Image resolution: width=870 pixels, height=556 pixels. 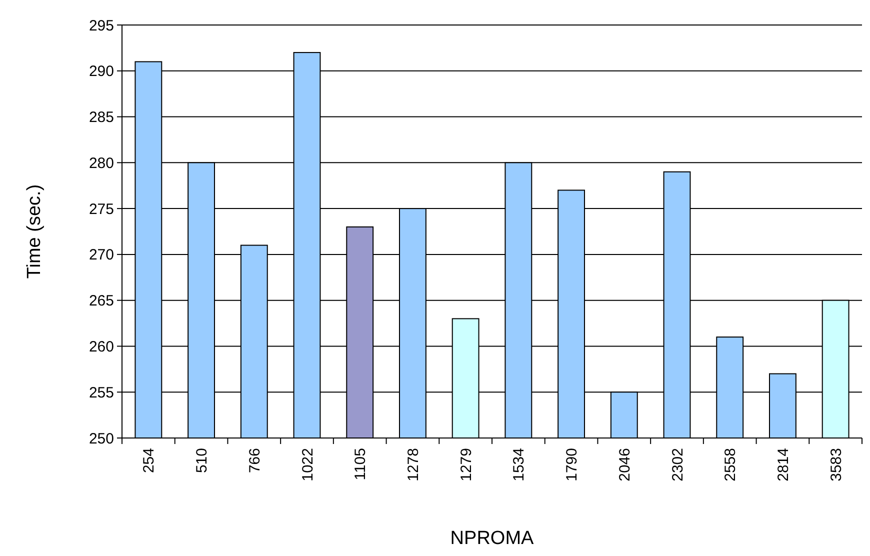 I want to click on y-tick-label: 265, so click(x=101, y=301).